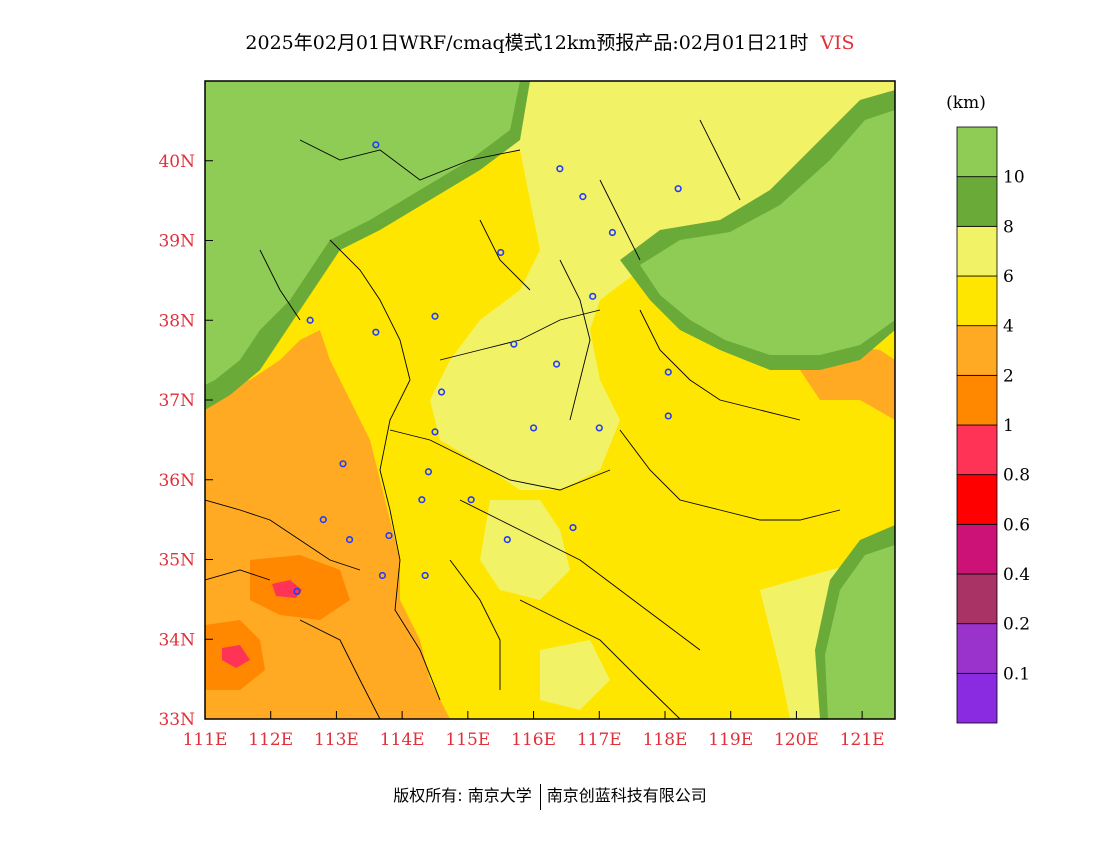 Image resolution: width=1100 pixels, height=850 pixels. I want to click on lon-tick-label: 116E, so click(533, 740).